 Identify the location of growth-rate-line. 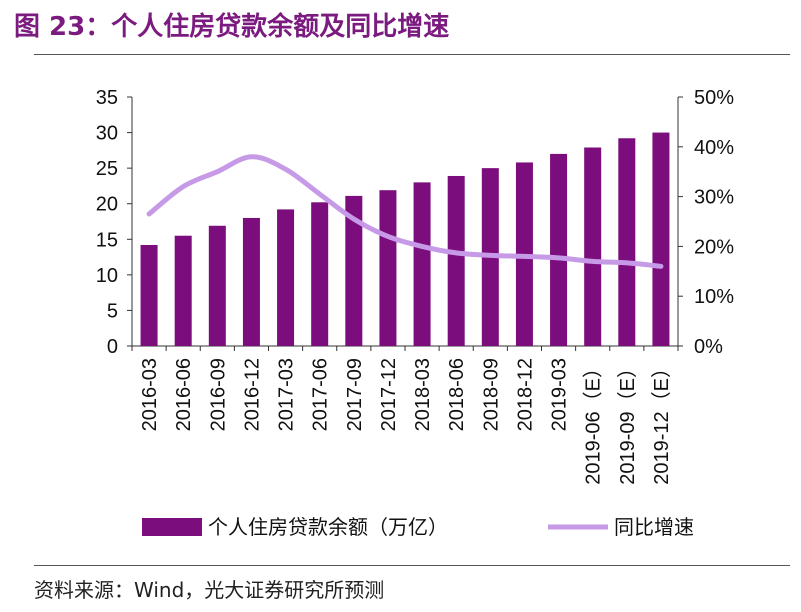
(405, 211).